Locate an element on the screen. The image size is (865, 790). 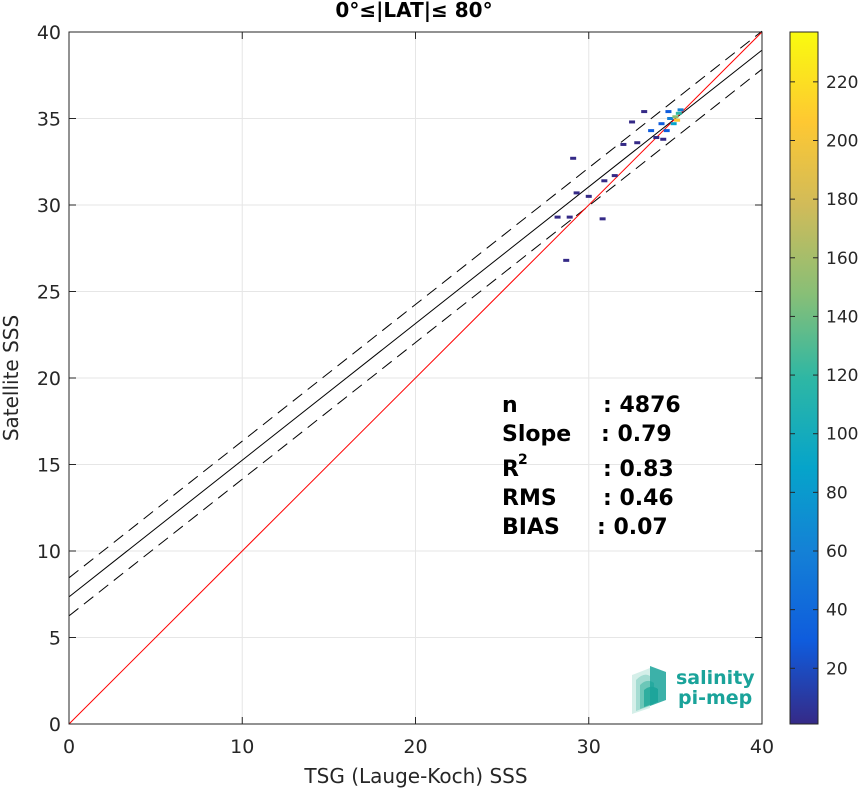
x-axis-title: TSG (Lauge-Koch) SSS is located at coordinates (415, 776).